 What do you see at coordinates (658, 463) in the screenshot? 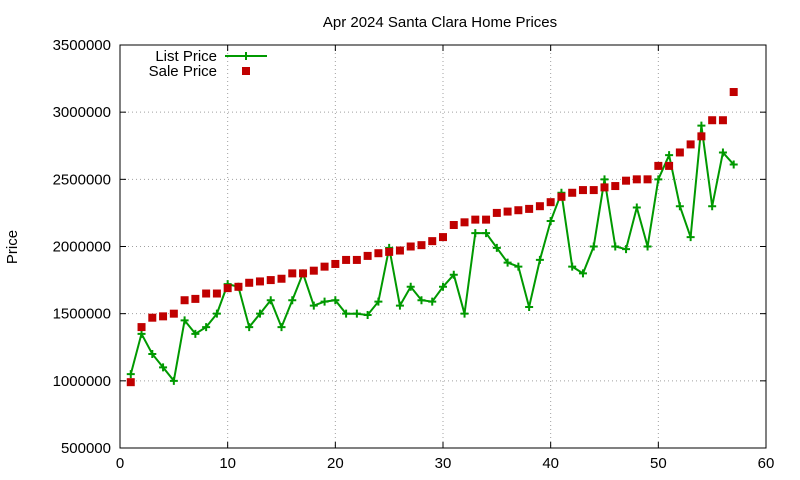
I see `x-tick-label: 50` at bounding box center [658, 463].